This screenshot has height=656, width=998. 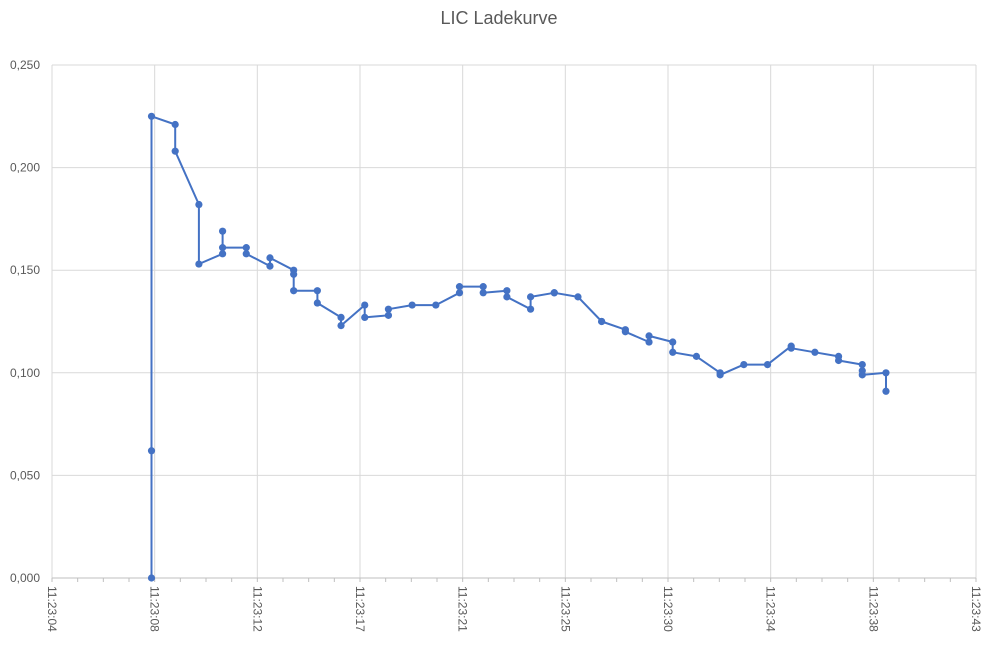 What do you see at coordinates (976, 609) in the screenshot?
I see `x-tick-label: 11:23:43` at bounding box center [976, 609].